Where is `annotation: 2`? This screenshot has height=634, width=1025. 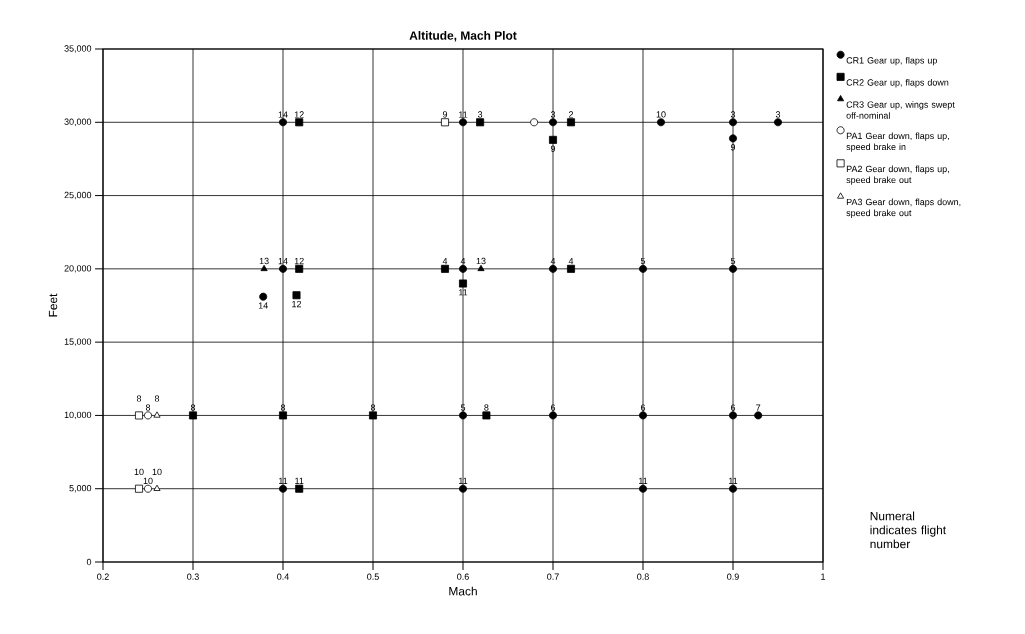 annotation: 2 is located at coordinates (571, 114).